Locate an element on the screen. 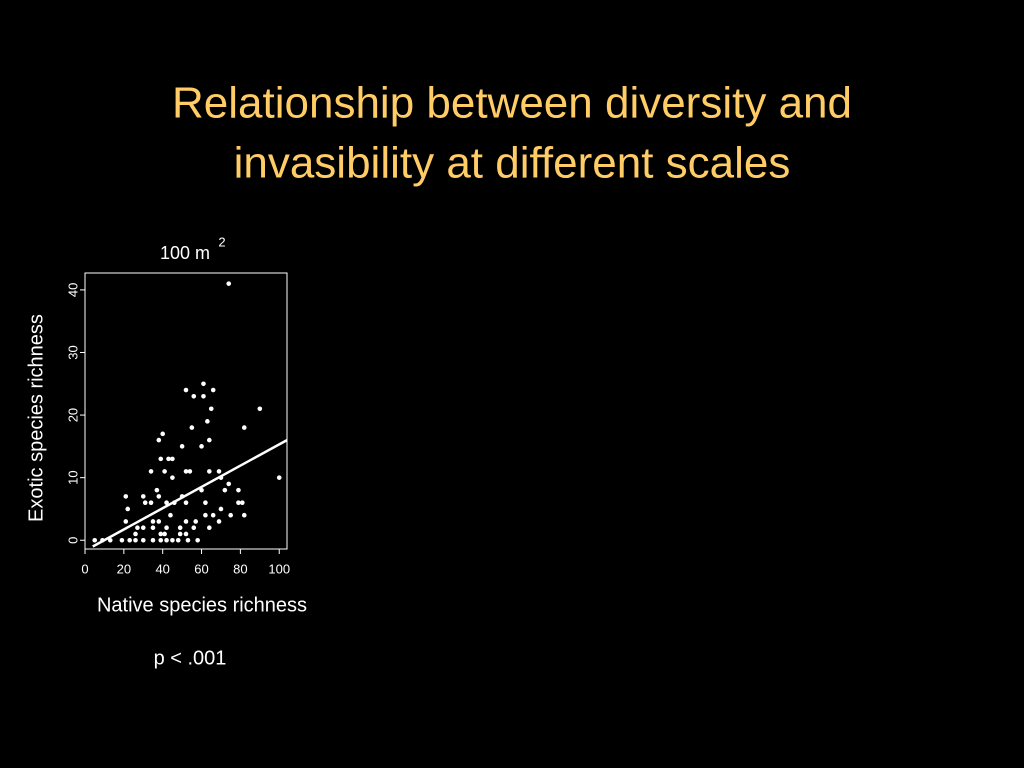 The width and height of the screenshot is (1024, 768). slide-title: invasibility at different scales is located at coordinates (512, 163).